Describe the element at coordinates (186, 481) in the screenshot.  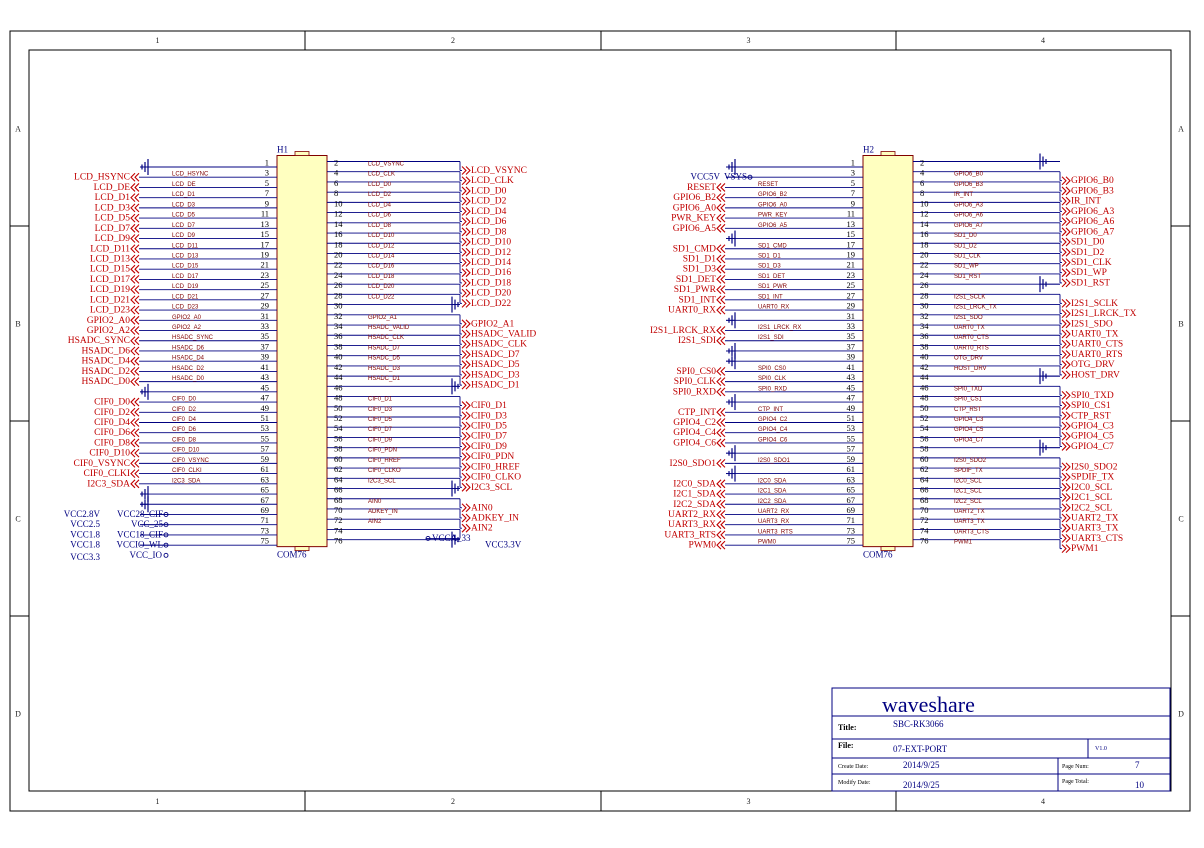
I see `pin-signal-label: I2C3_SDA` at that location.